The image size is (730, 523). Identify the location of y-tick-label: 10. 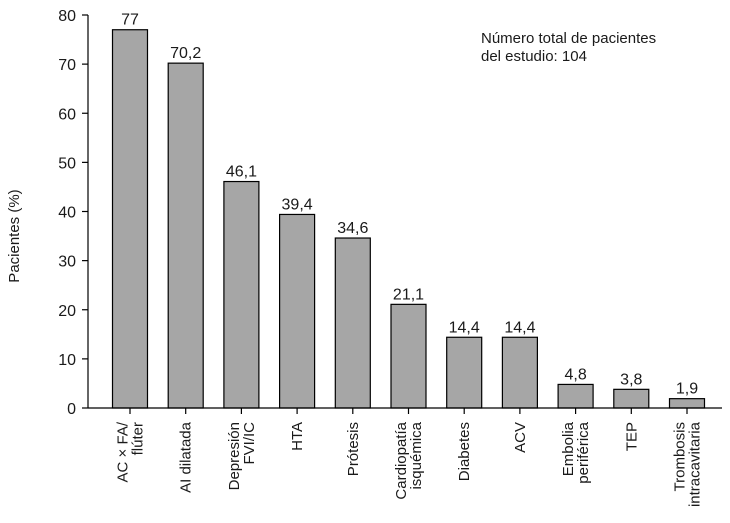
(67, 360).